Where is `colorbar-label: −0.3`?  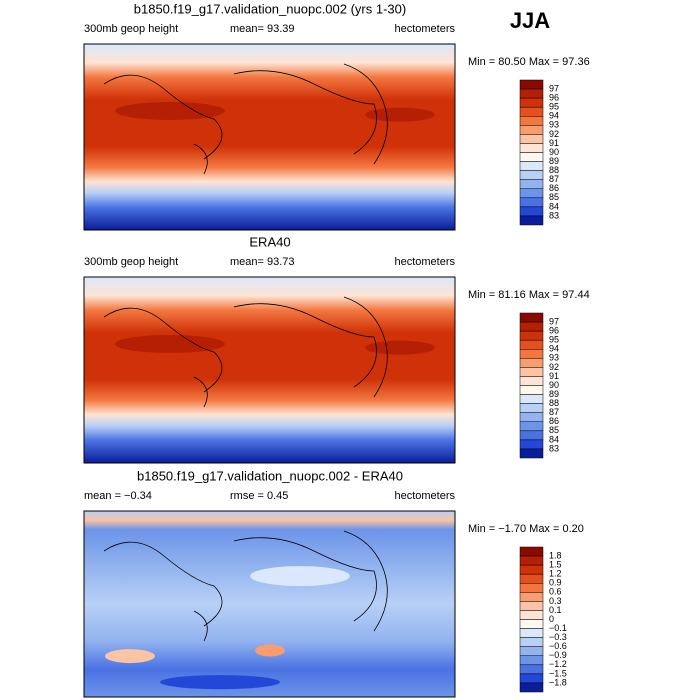
colorbar-label: −0.3 is located at coordinates (558, 637).